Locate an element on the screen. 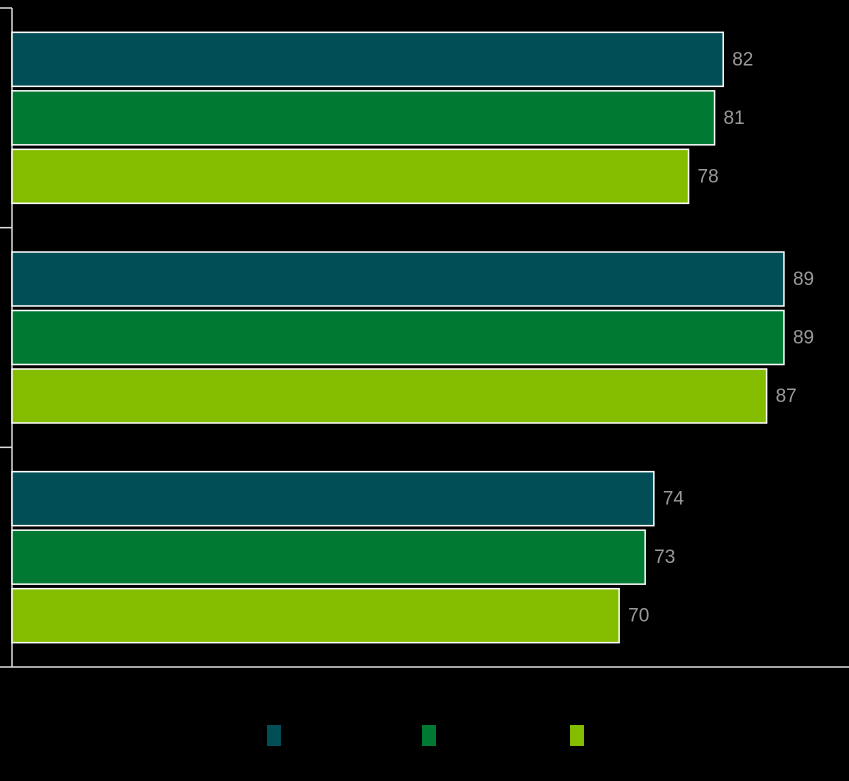  value-label: 70 is located at coordinates (638, 616).